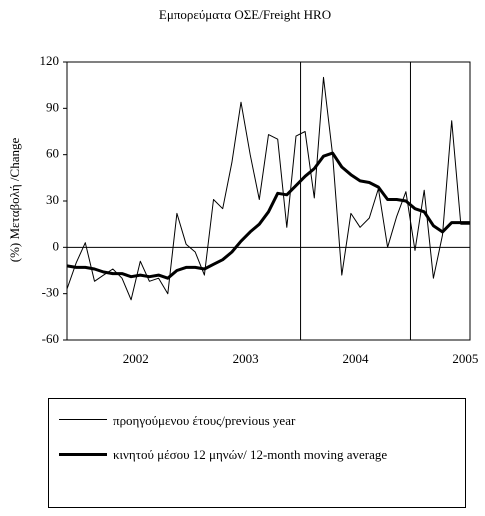  What do you see at coordinates (465, 358) in the screenshot?
I see `x-tick-label: 2005` at bounding box center [465, 358].